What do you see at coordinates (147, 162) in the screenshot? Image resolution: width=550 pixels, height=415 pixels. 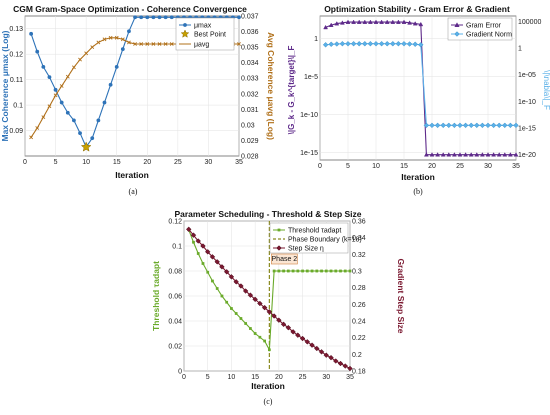 I see `x-tick-label: 20` at bounding box center [147, 162].